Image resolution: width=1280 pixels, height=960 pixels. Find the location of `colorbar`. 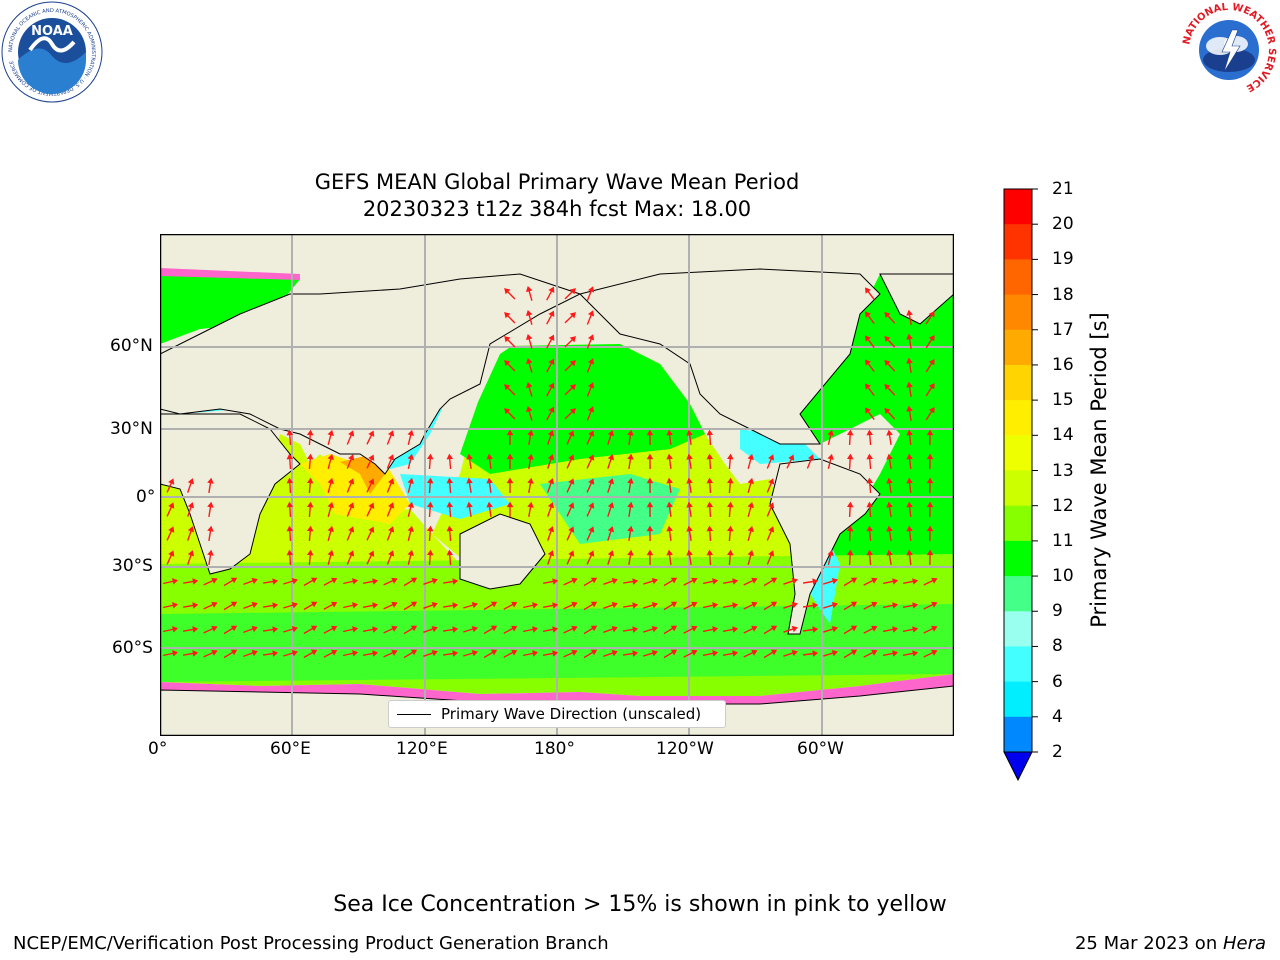

colorbar is located at coordinates (1020, 485).